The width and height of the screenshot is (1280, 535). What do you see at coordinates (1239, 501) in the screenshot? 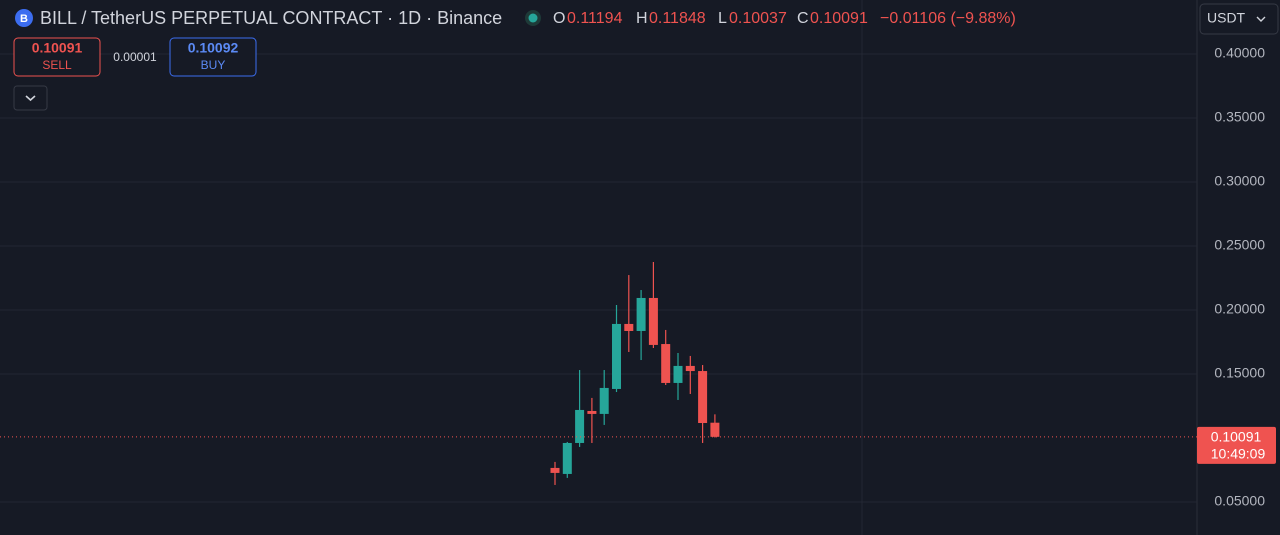
I see `y-tick-label: 0.05000` at bounding box center [1239, 501].